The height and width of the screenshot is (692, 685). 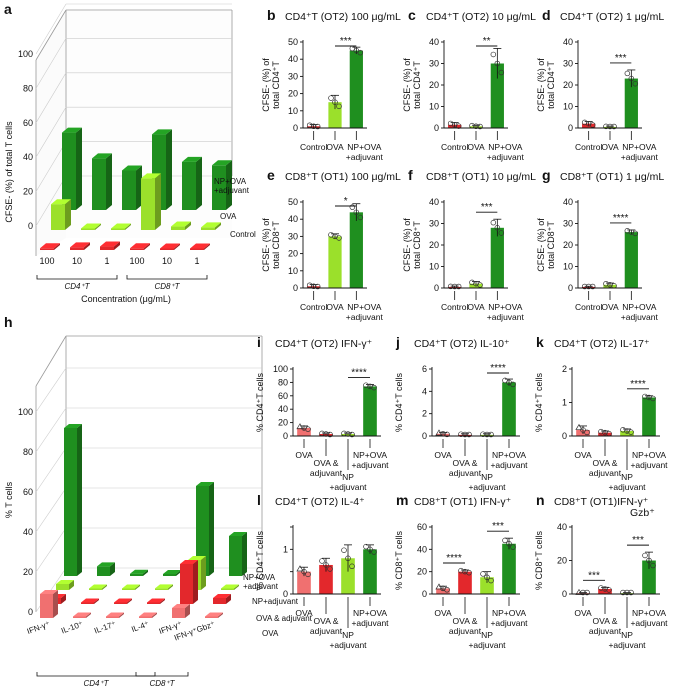 I want to click on panel-title: CD4⁺T (OT2) IL-10⁺, so click(x=462, y=344).